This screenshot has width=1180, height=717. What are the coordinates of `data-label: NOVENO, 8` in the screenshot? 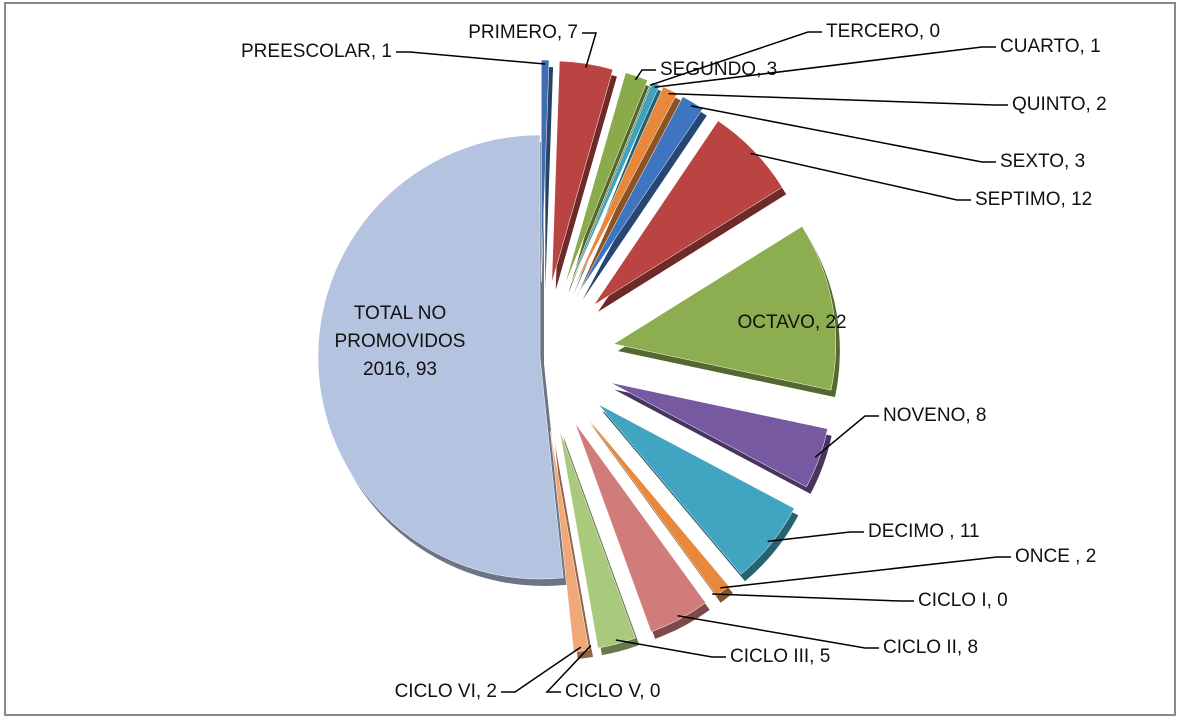 It's located at (934, 415).